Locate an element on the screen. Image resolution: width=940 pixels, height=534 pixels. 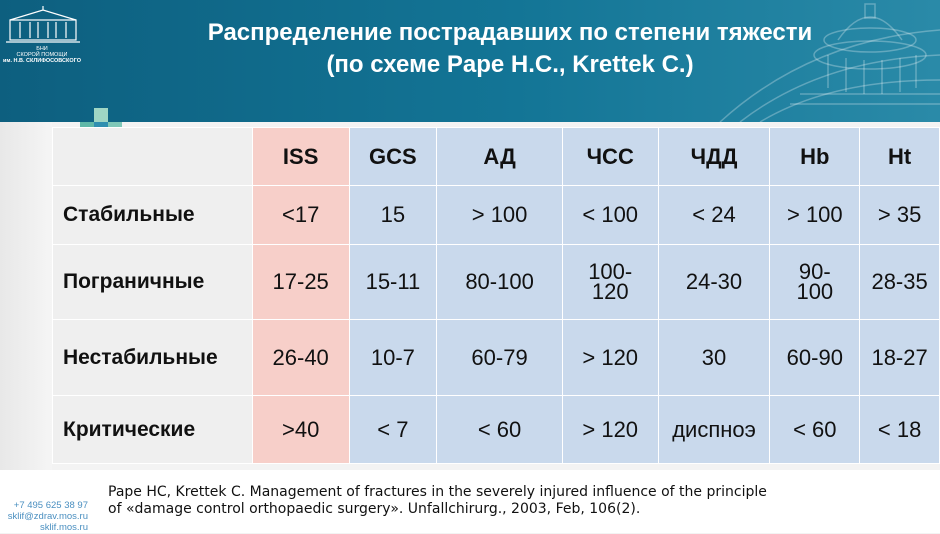
row-label-critical: Критические is located at coordinates (152, 429).